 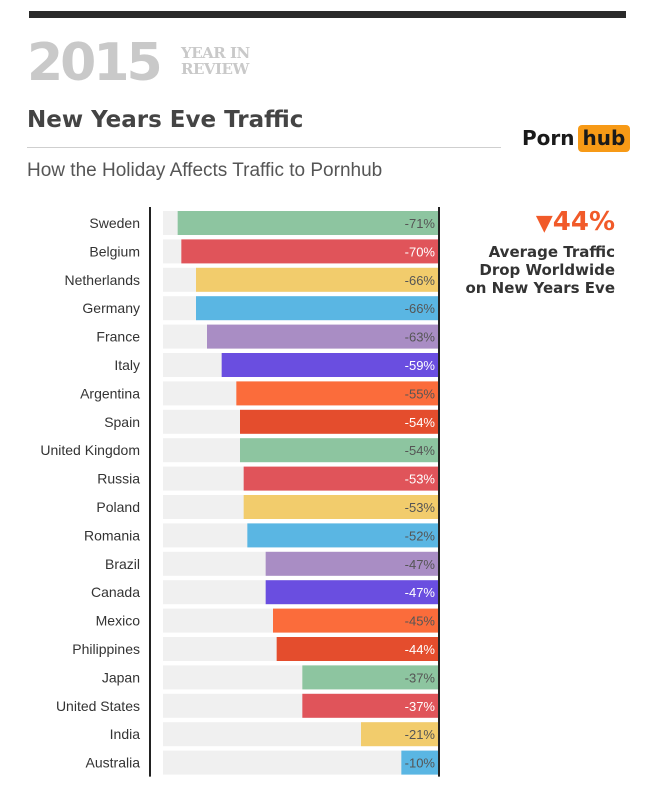 I want to click on bar-brazil, so click(x=351, y=563).